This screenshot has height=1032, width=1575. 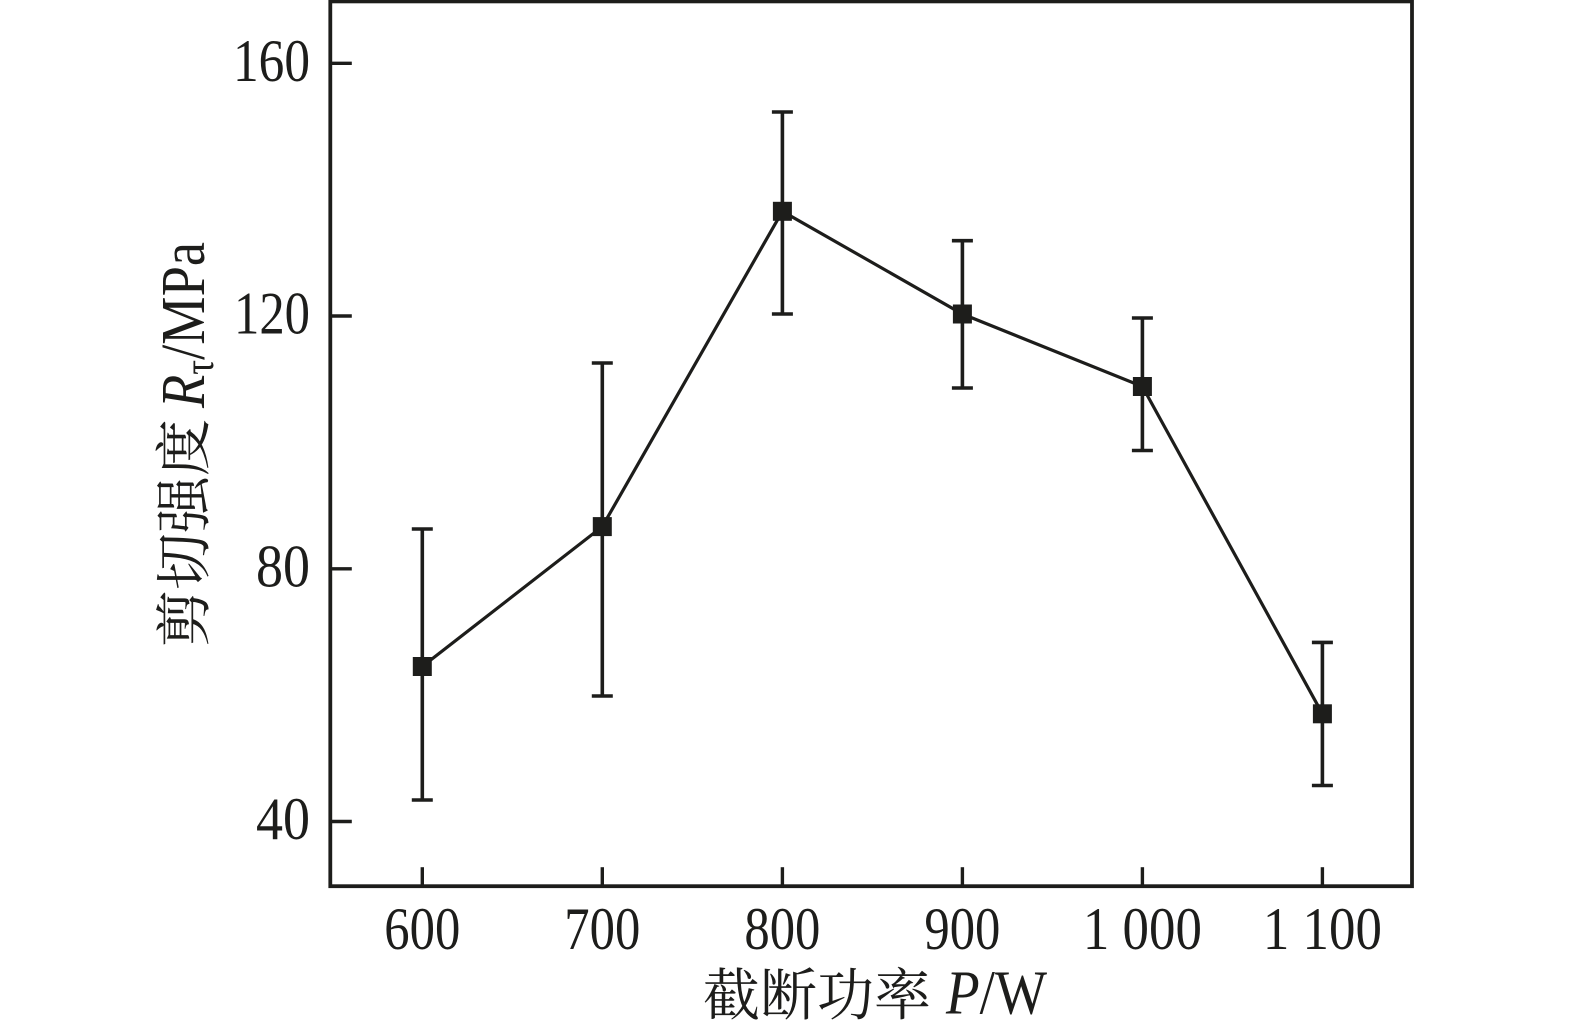 What do you see at coordinates (602, 929) in the screenshot?
I see `svg-text: 700` at bounding box center [602, 929].